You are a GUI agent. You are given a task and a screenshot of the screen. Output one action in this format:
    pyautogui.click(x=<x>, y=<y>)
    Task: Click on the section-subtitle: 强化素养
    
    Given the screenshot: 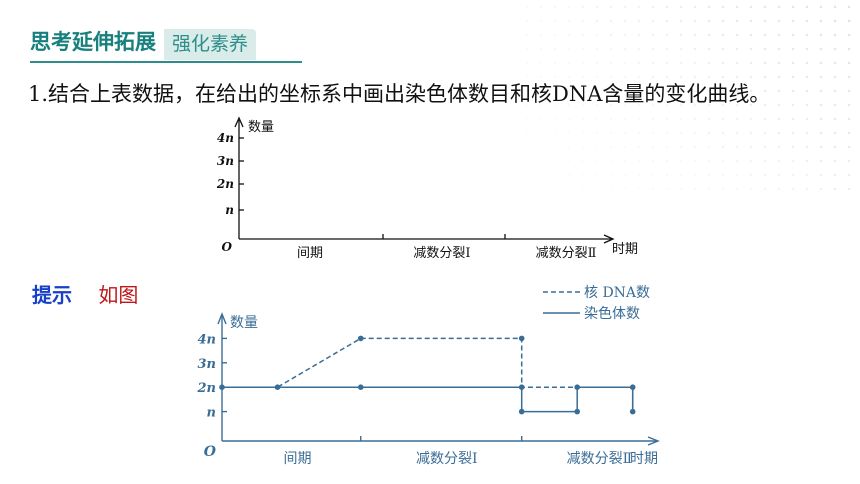 What is the action you would take?
    pyautogui.click(x=210, y=44)
    